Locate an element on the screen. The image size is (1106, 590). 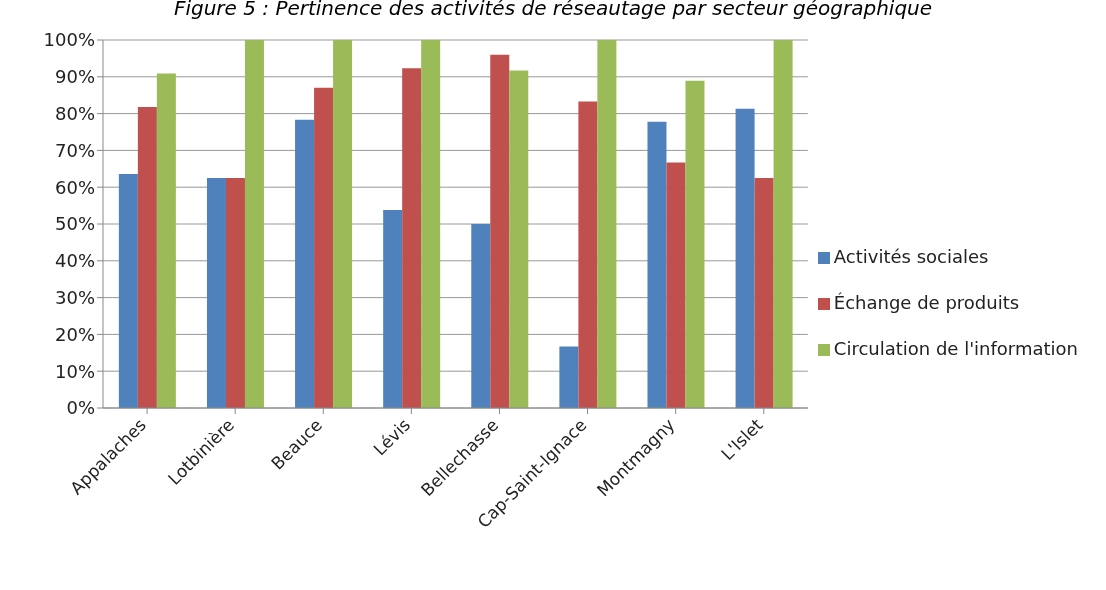
legend-label: Échange de produits is located at coordinates (926, 302).